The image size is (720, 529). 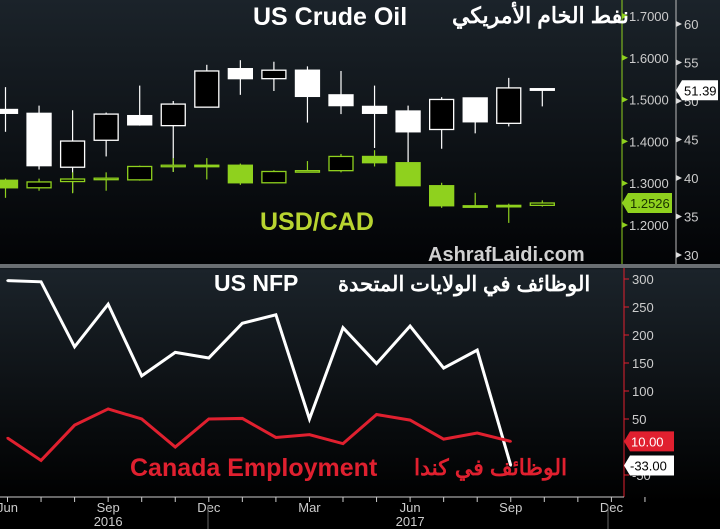 What do you see at coordinates (410, 521) in the screenshot?
I see `x-year-label: 2017` at bounding box center [410, 521].